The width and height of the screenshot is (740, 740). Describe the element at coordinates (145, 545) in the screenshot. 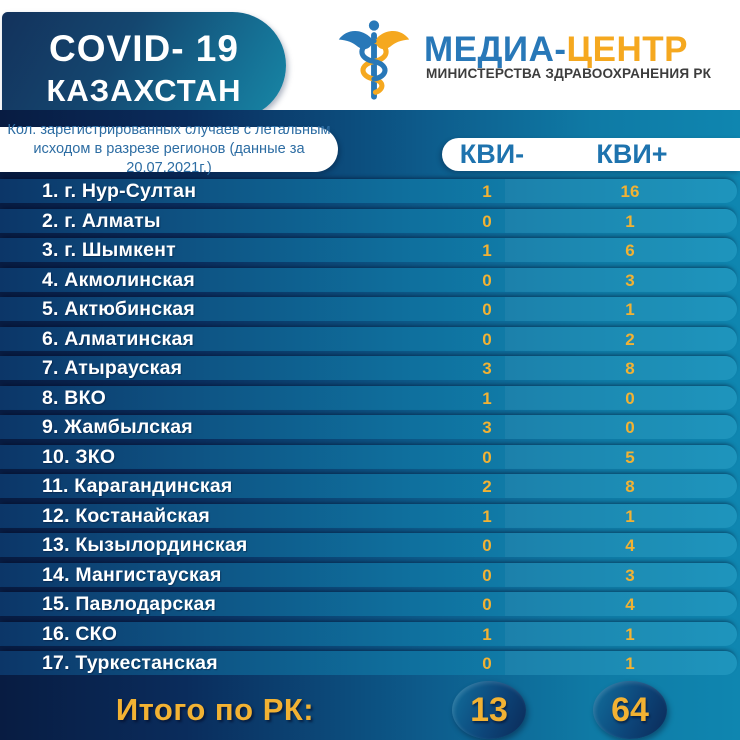

I see `region-name: 13. Кызылординская` at that location.